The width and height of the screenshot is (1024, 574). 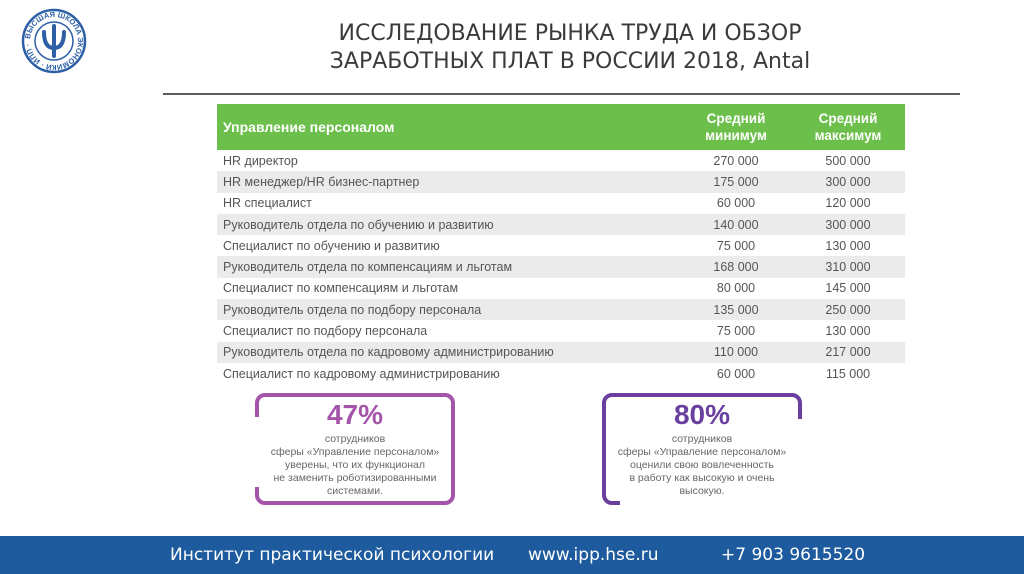 I want to click on row-min: 175 000, so click(x=736, y=181).